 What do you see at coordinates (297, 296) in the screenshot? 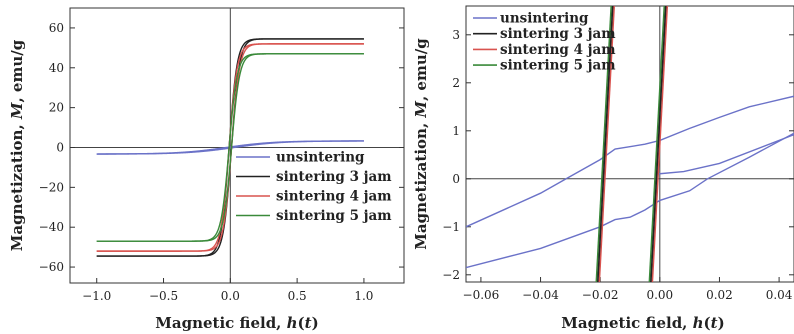
I see `x-tick-label: 0.5` at bounding box center [297, 296].